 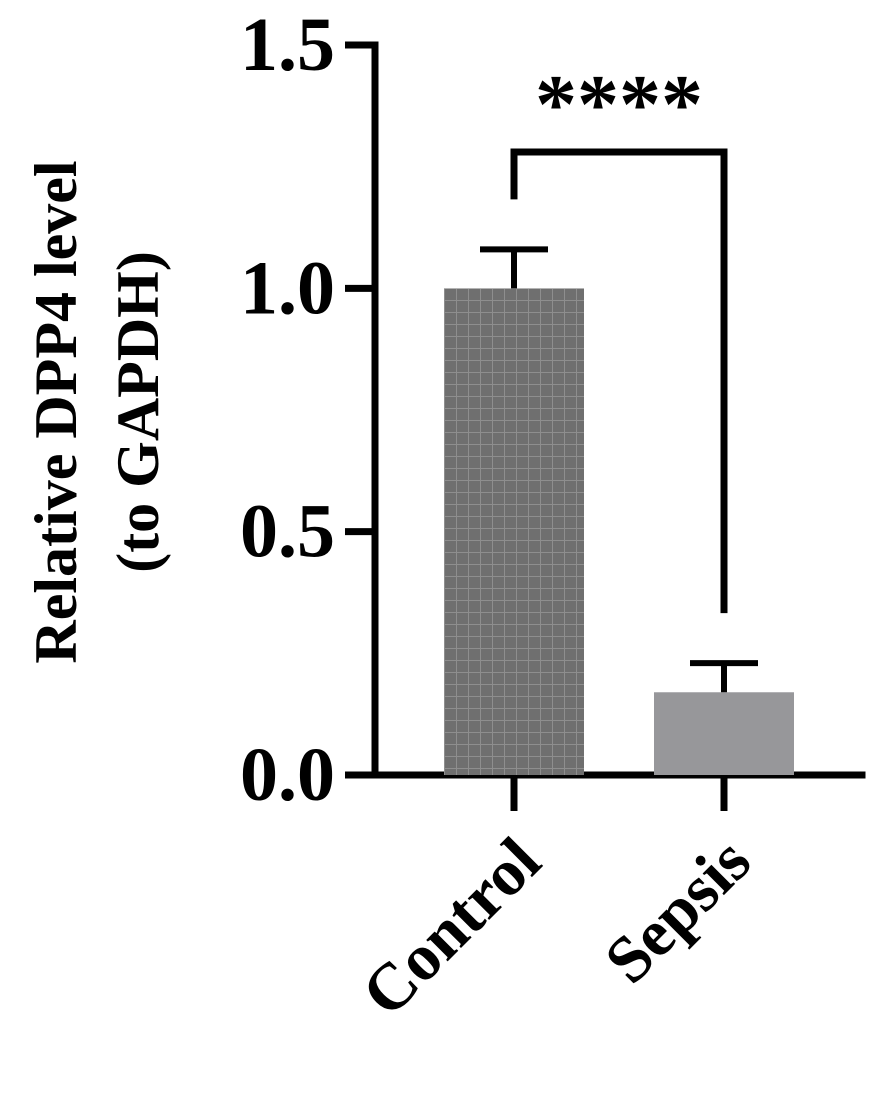 What do you see at coordinates (287, 775) in the screenshot?
I see `y-tick-label-0: 0.0` at bounding box center [287, 775].